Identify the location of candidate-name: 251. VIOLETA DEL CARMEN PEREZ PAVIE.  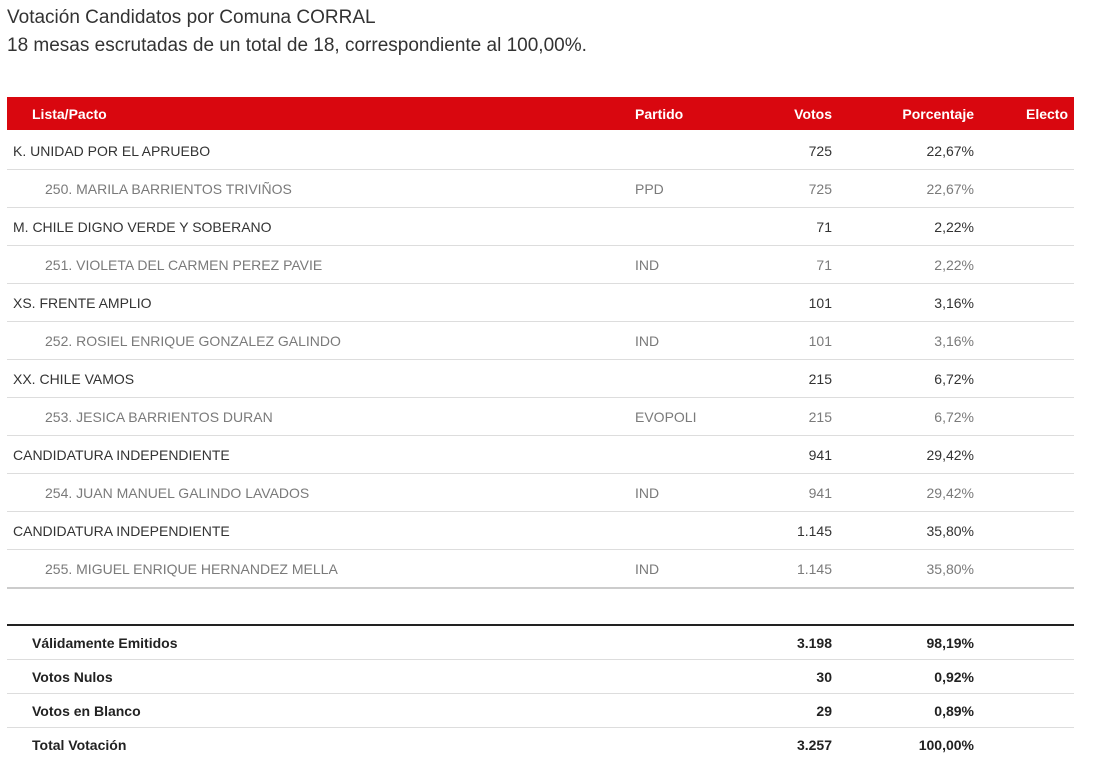
(321, 264).